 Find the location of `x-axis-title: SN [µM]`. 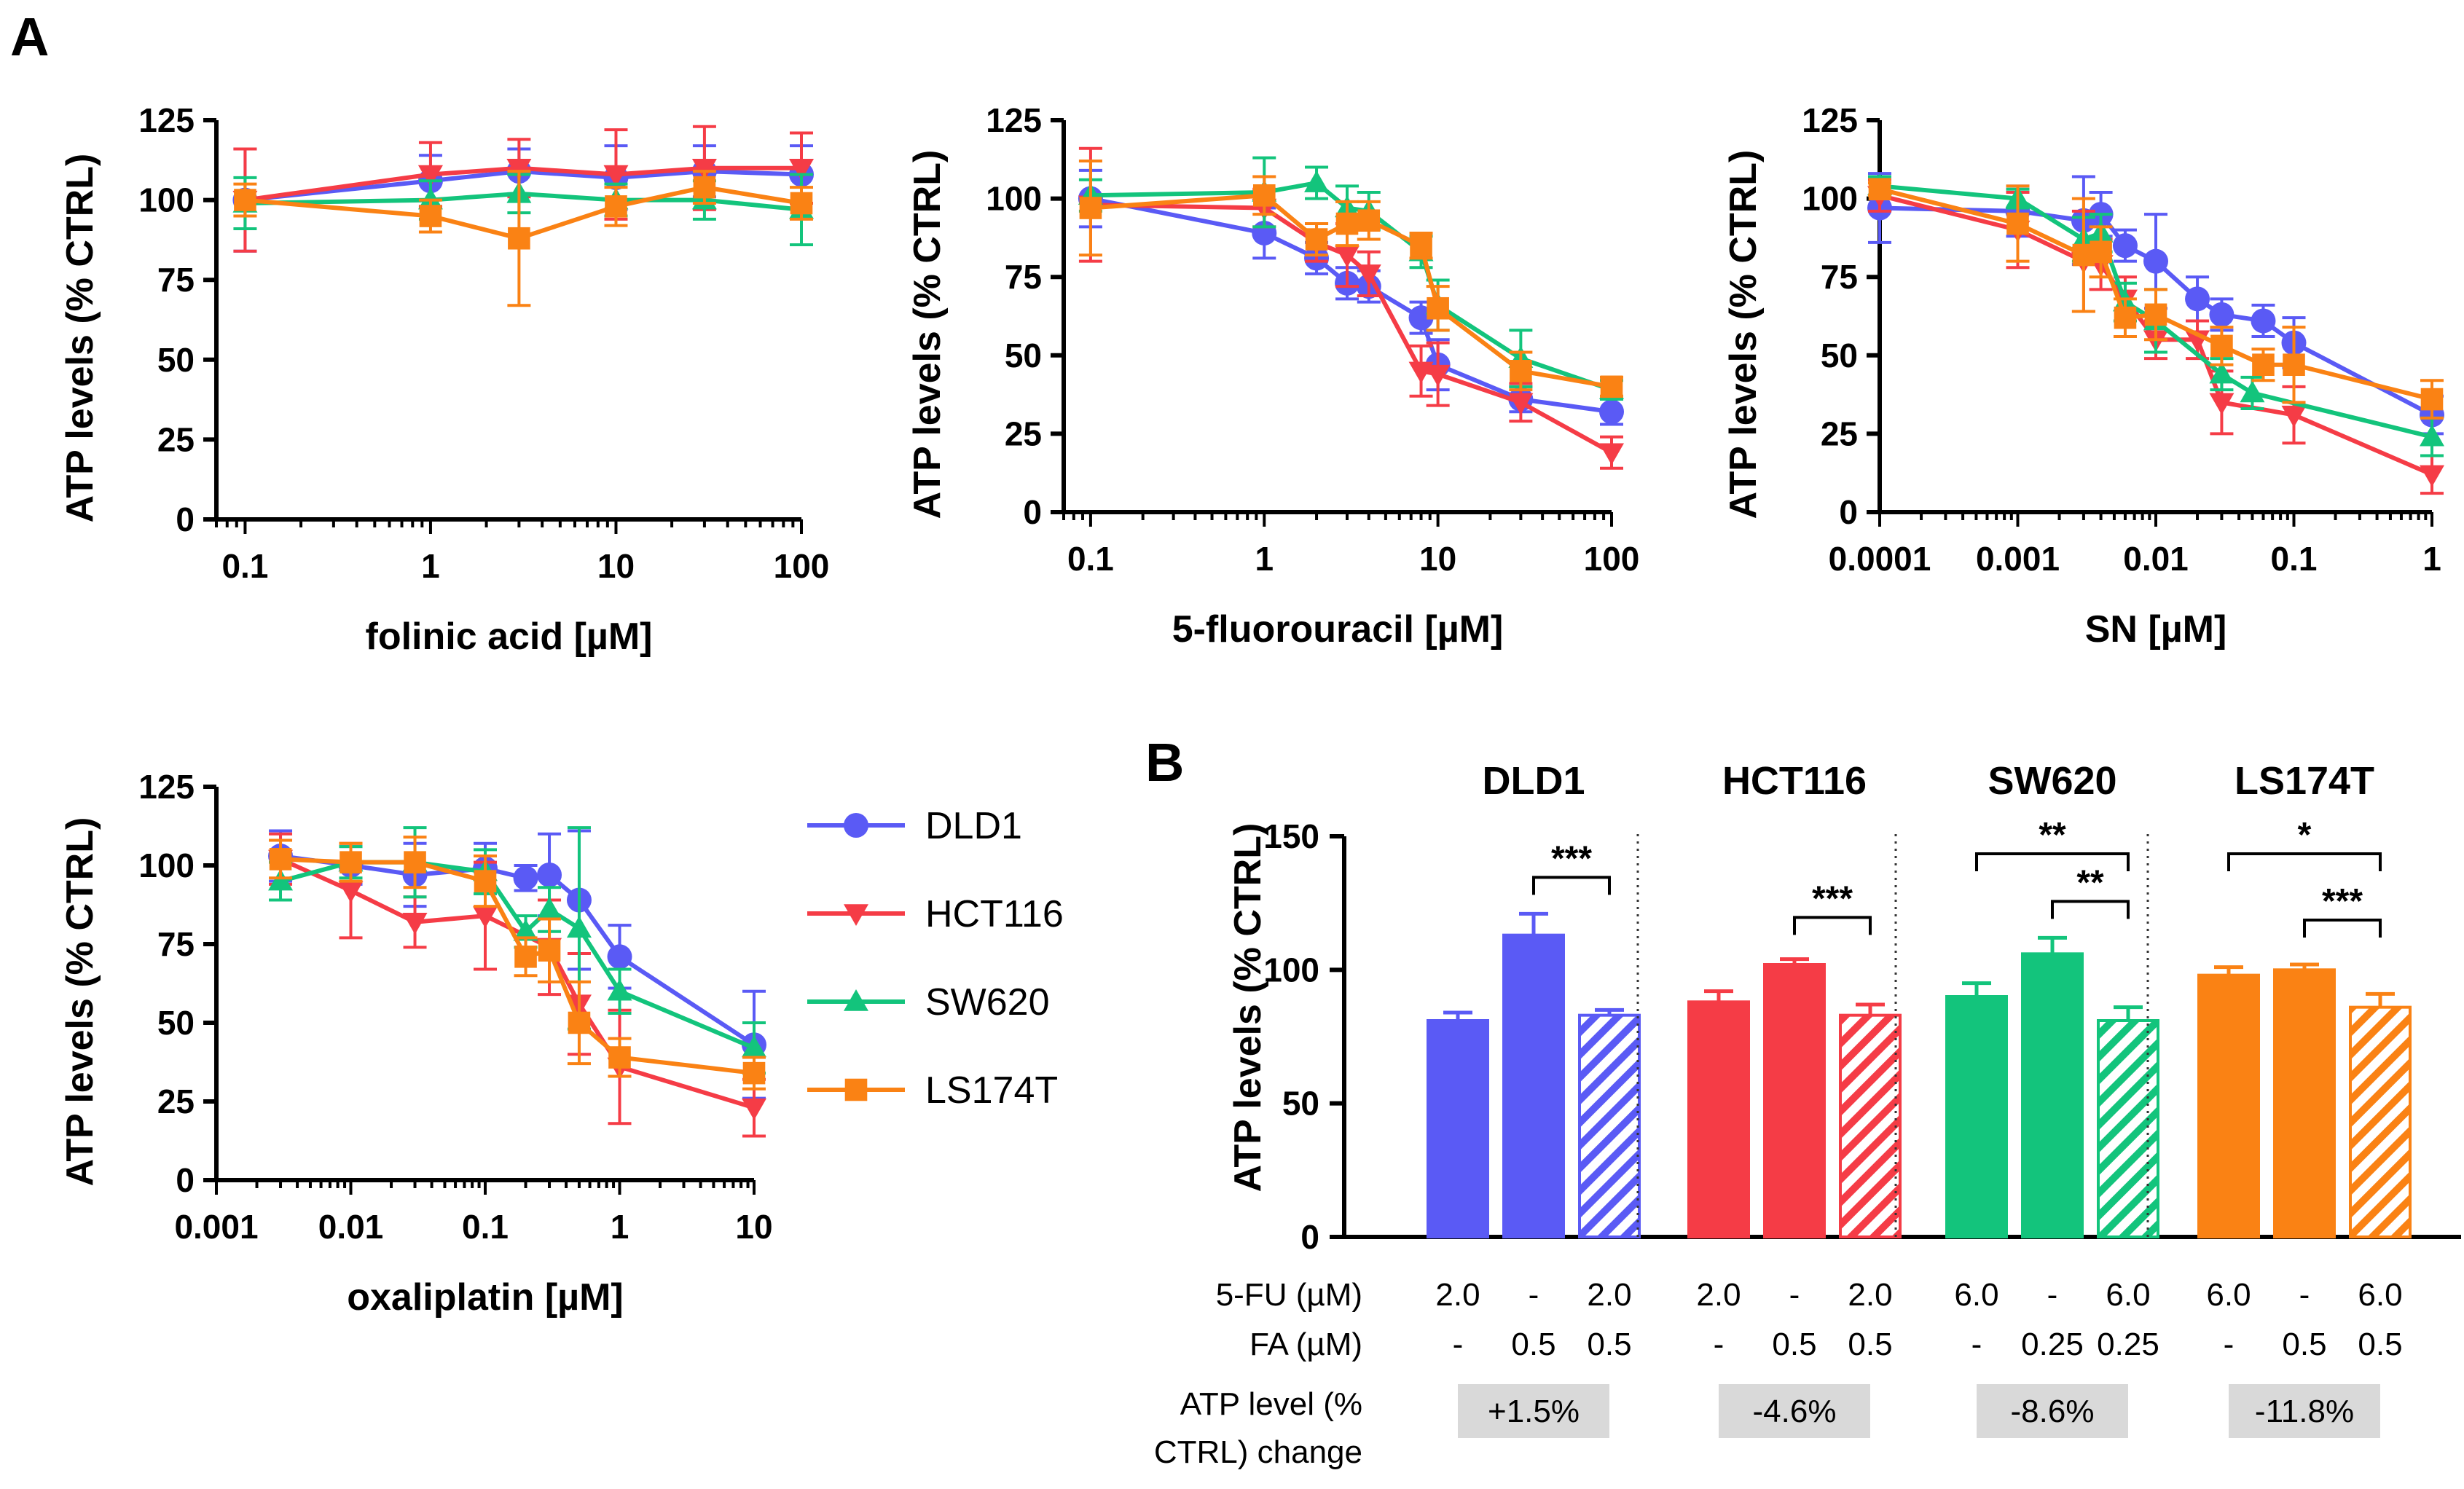

x-axis-title: SN [µM] is located at coordinates (2156, 629).